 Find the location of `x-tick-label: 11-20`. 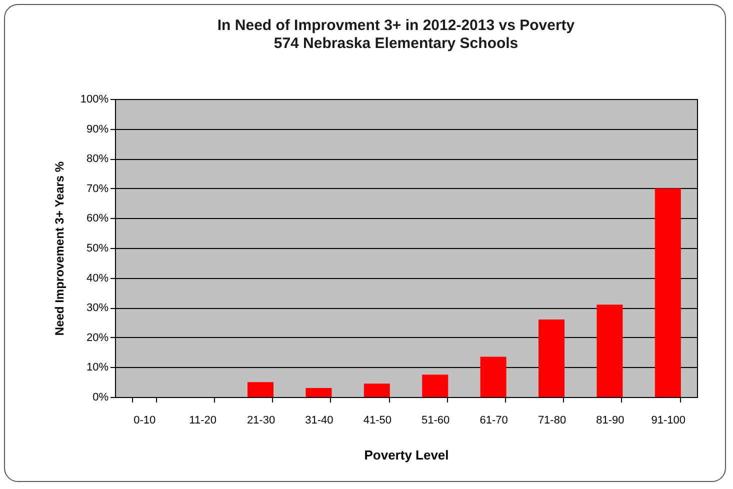

x-tick-label: 11-20 is located at coordinates (202, 420).